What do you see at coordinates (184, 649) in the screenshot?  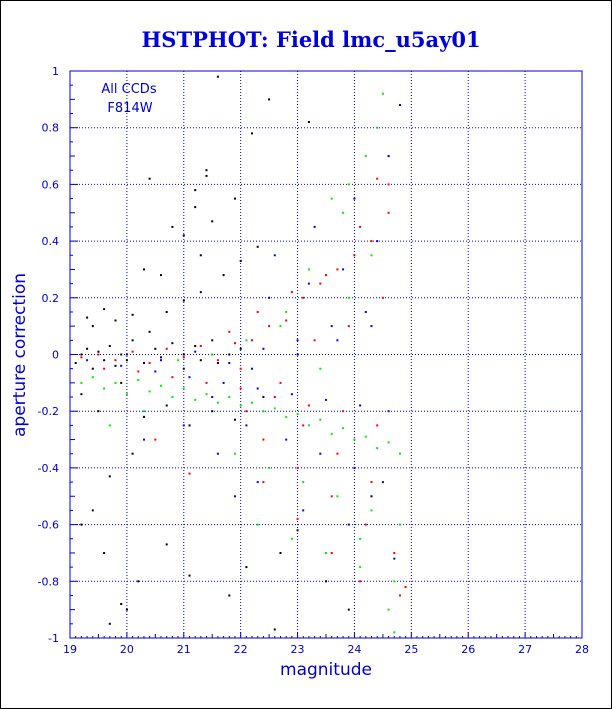 I see `x-tick-label: 21` at bounding box center [184, 649].